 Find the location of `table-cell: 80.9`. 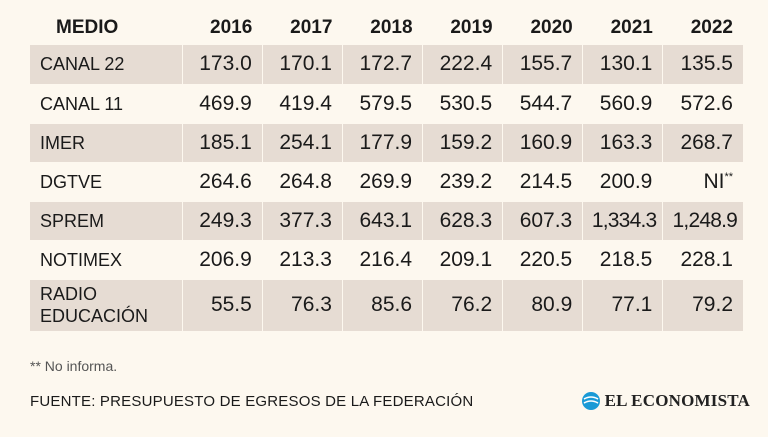

table-cell: 80.9 is located at coordinates (542, 304).